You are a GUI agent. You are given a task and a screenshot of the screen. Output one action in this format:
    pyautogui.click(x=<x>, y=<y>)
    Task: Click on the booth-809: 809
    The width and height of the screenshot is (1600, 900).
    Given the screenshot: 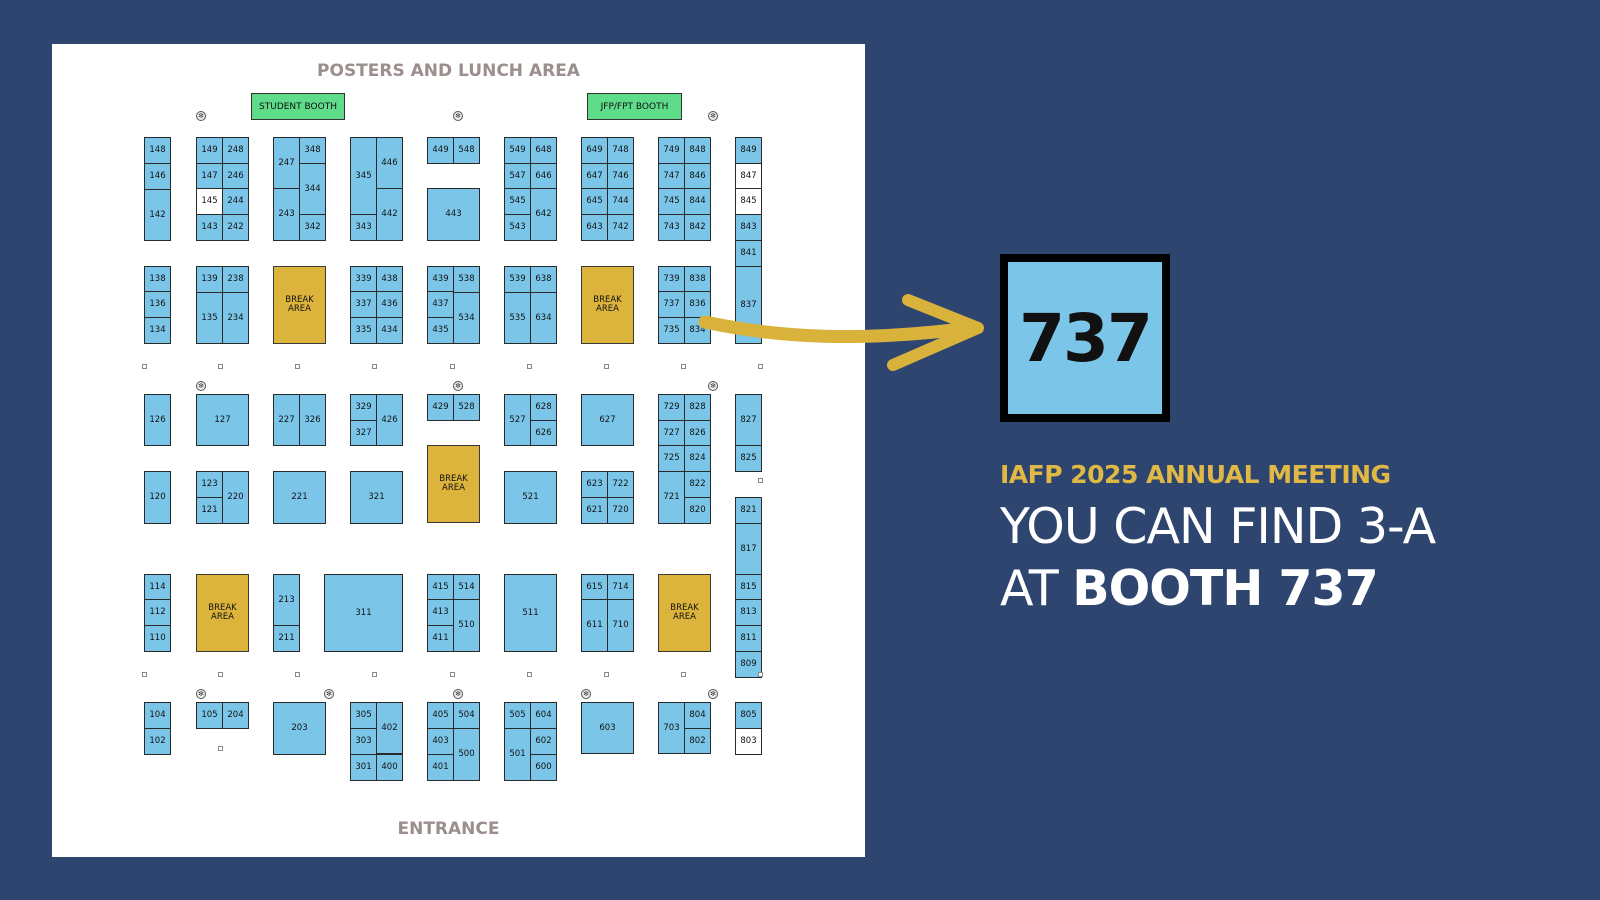 What is the action you would take?
    pyautogui.click(x=748, y=664)
    